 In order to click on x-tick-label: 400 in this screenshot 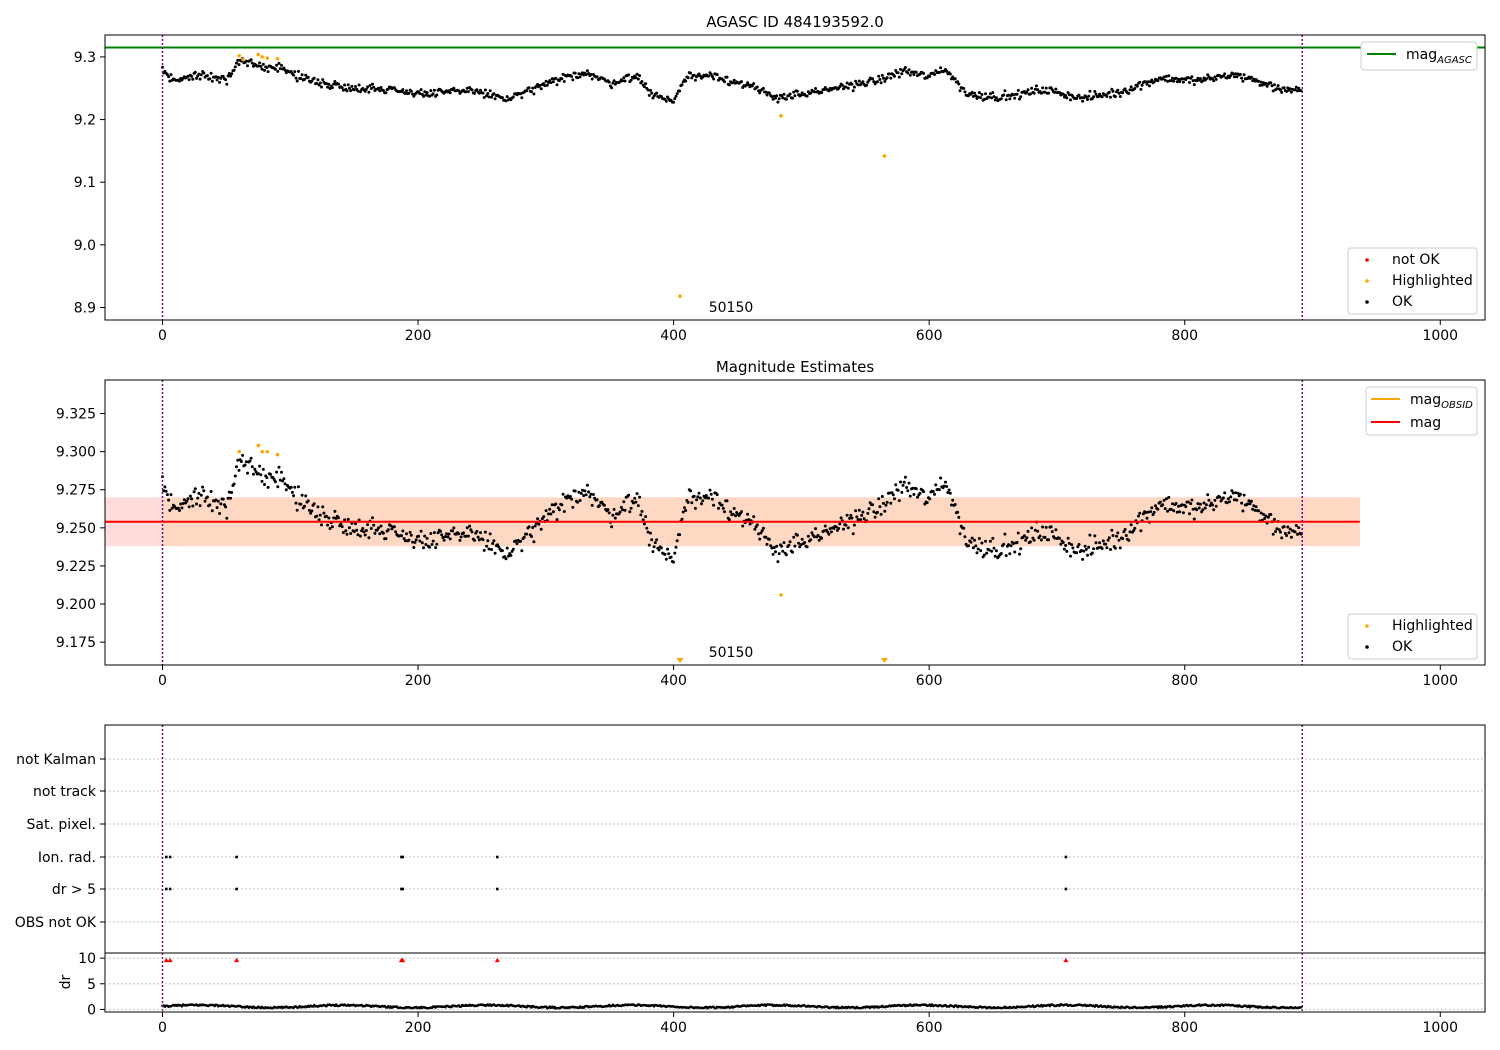, I will do `click(673, 681)`.